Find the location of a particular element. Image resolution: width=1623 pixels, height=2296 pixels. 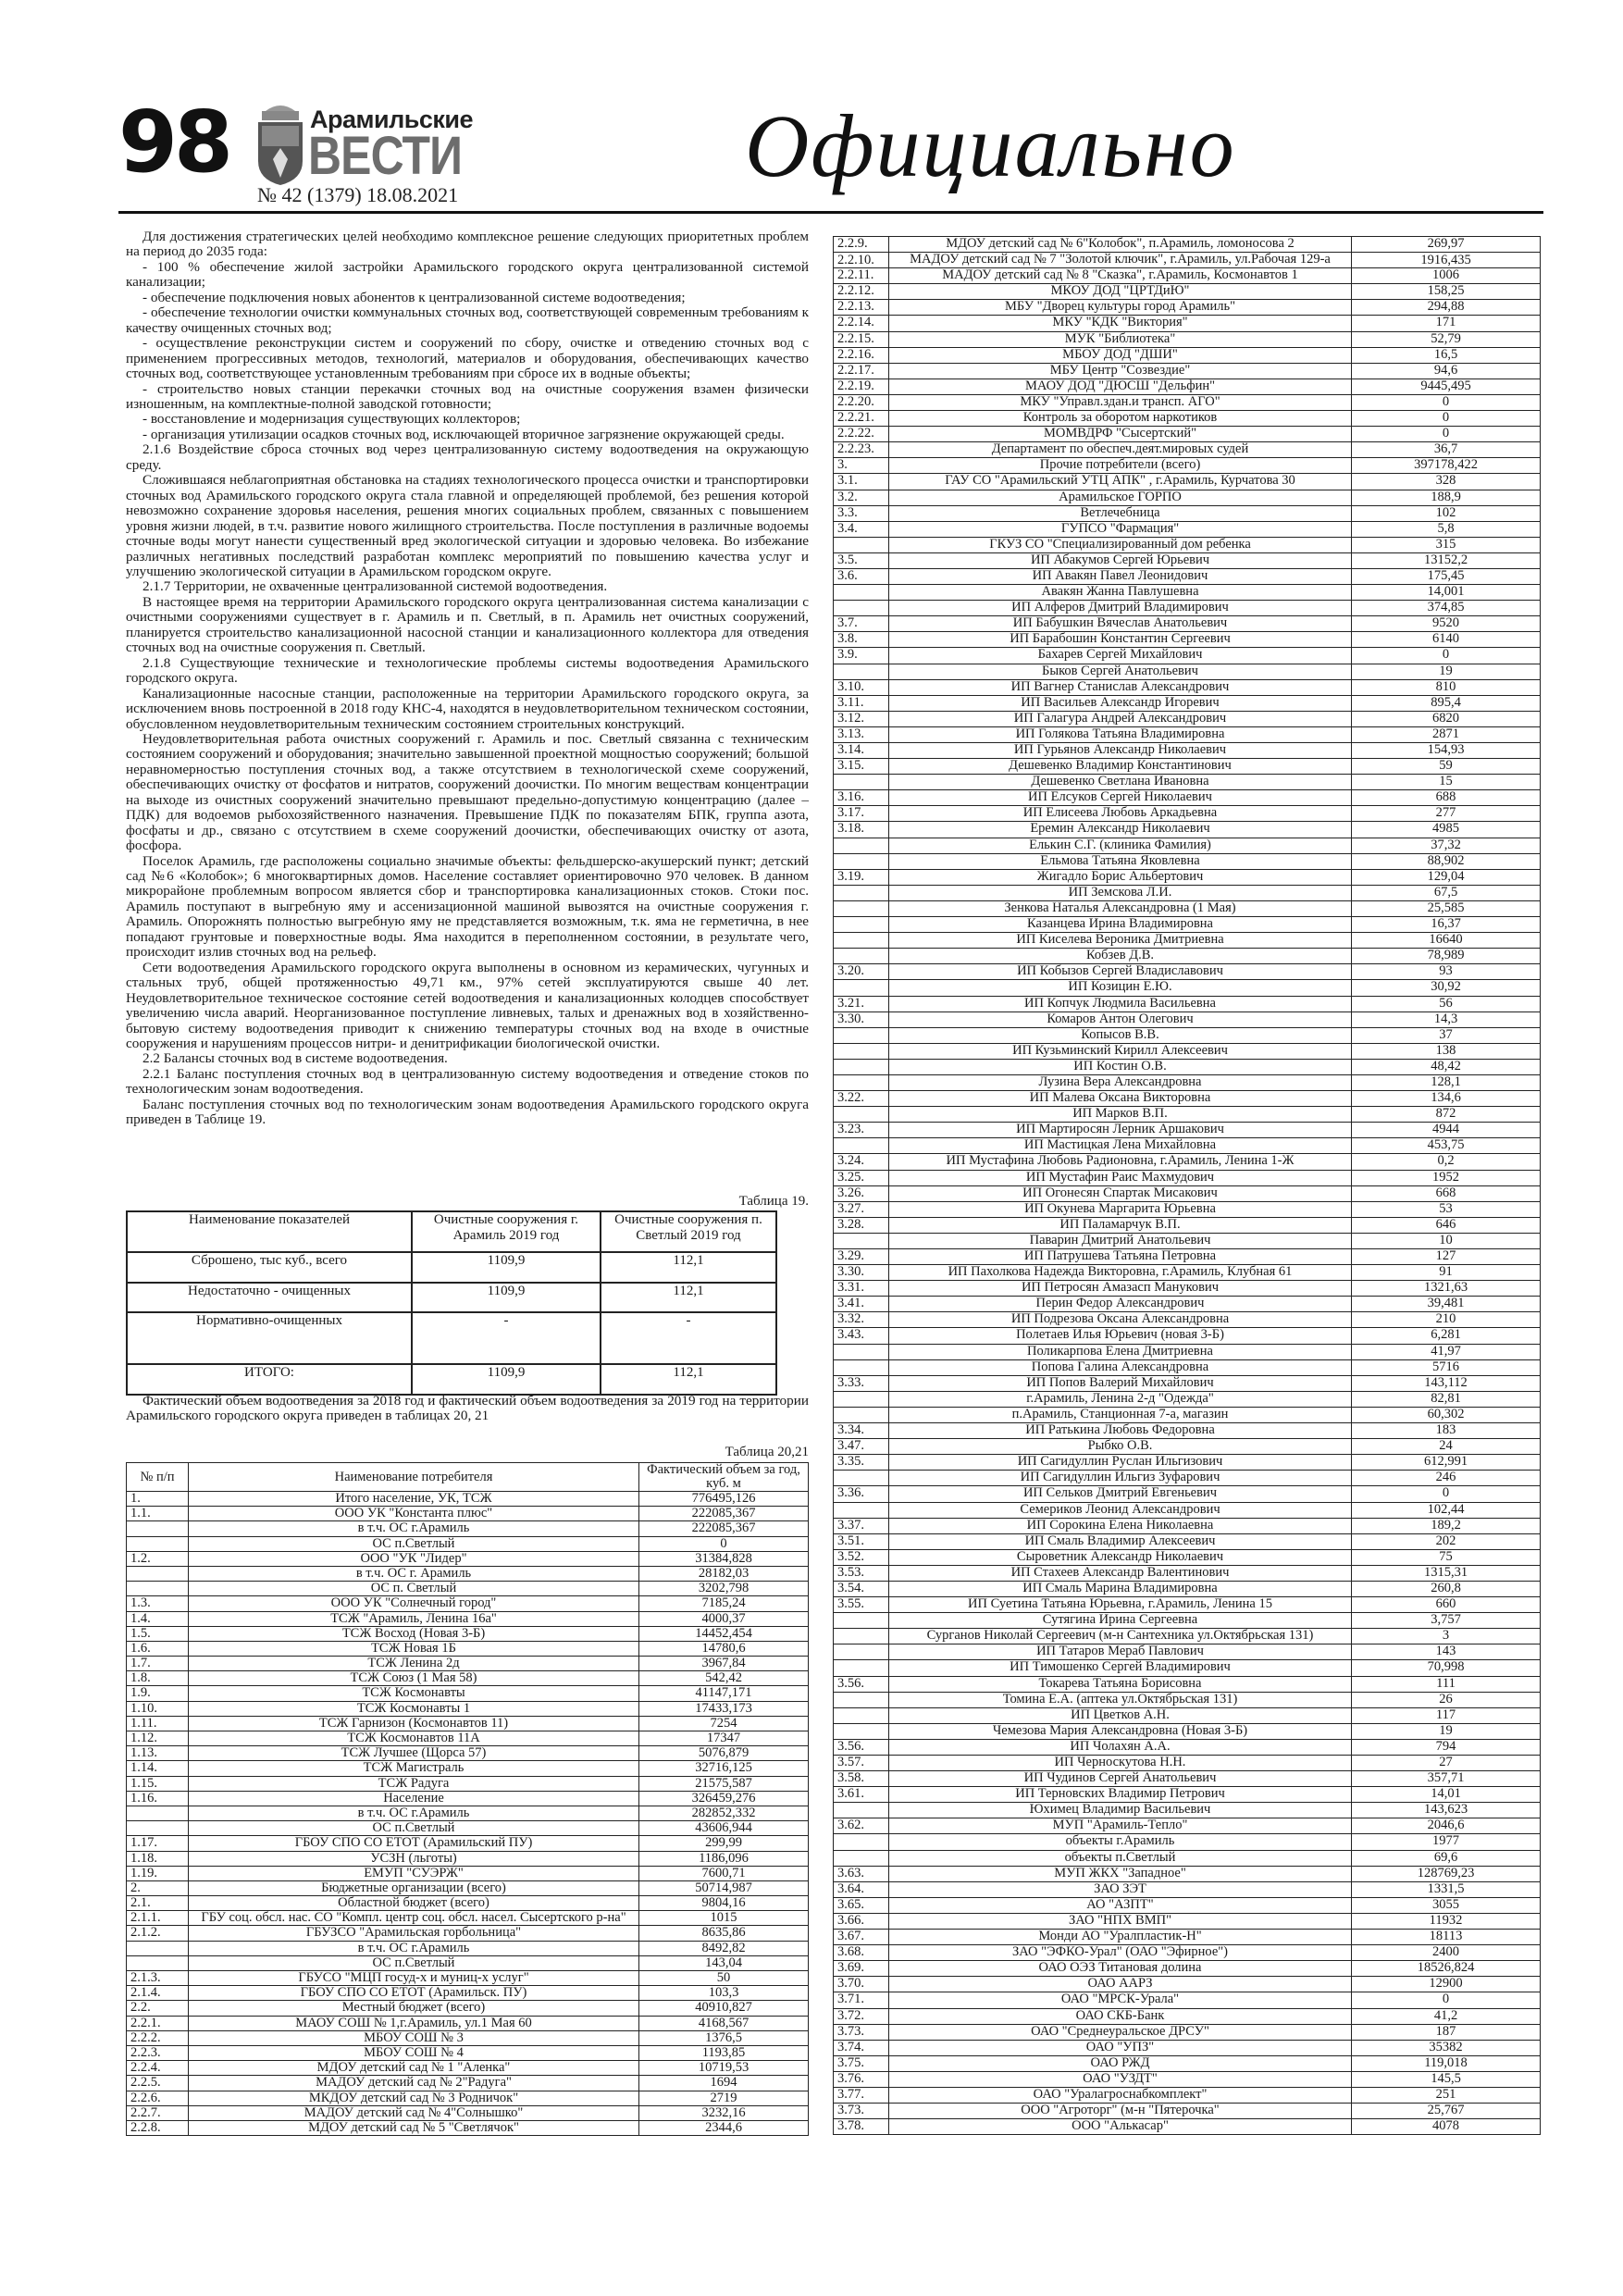

volume-value: 542,42 is located at coordinates (723, 1678).